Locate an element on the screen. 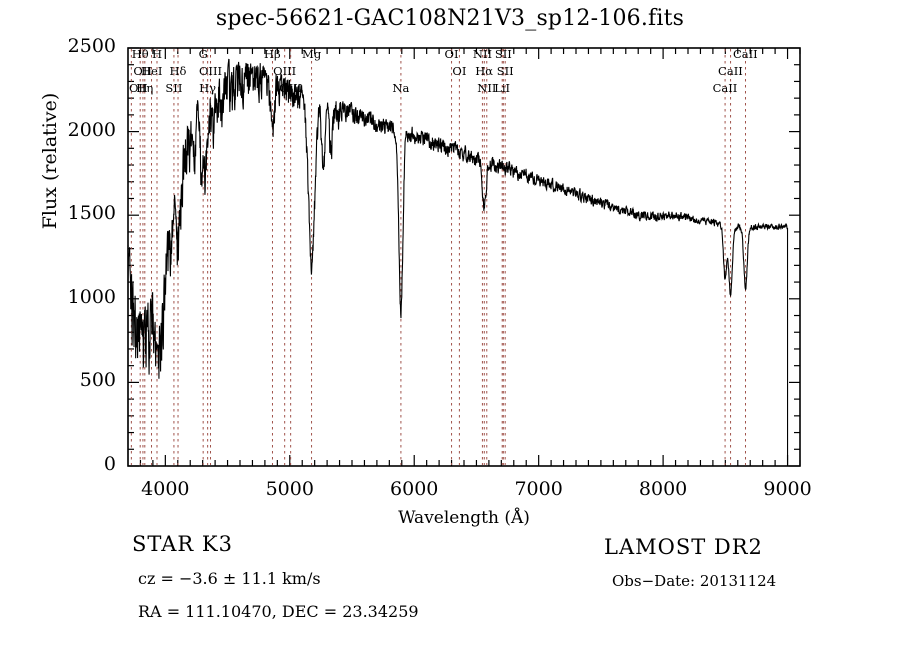 Image resolution: width=900 pixels, height=649 pixels. footer-obs-date: Obs−Date: 20131124 is located at coordinates (694, 581).